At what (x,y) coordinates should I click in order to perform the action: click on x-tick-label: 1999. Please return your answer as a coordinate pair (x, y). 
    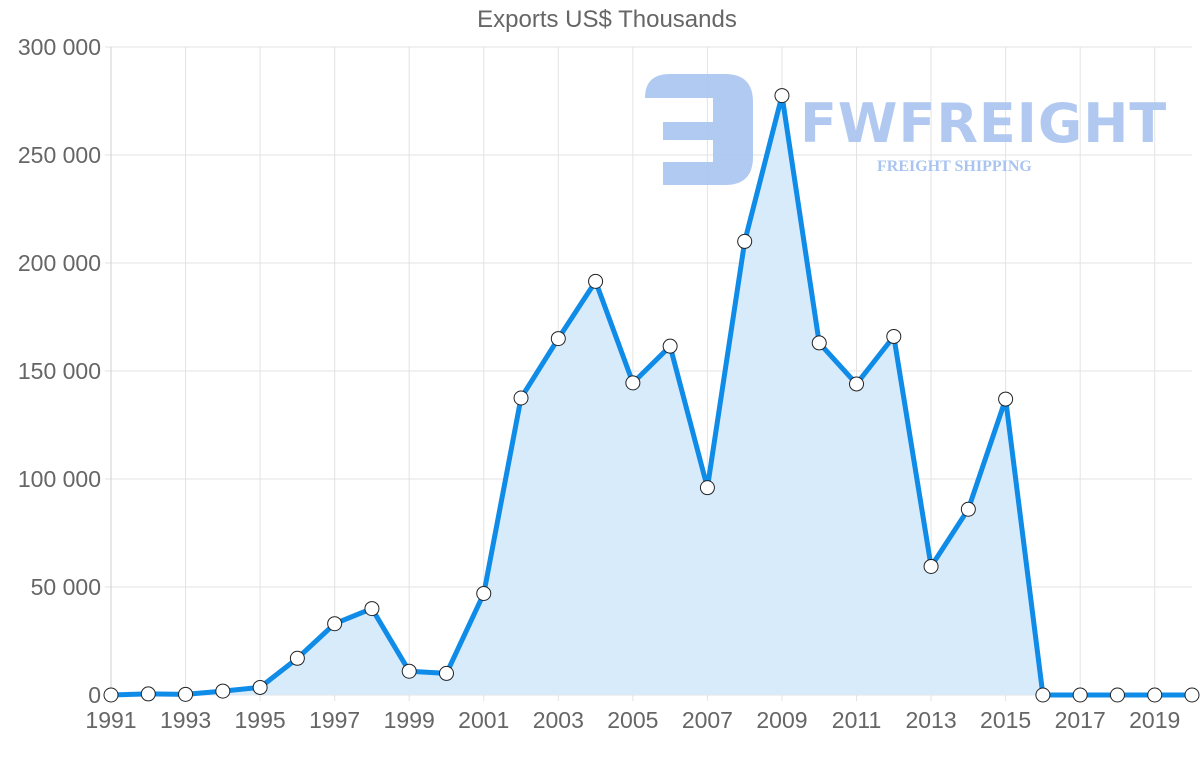
    Looking at the image, I should click on (409, 720).